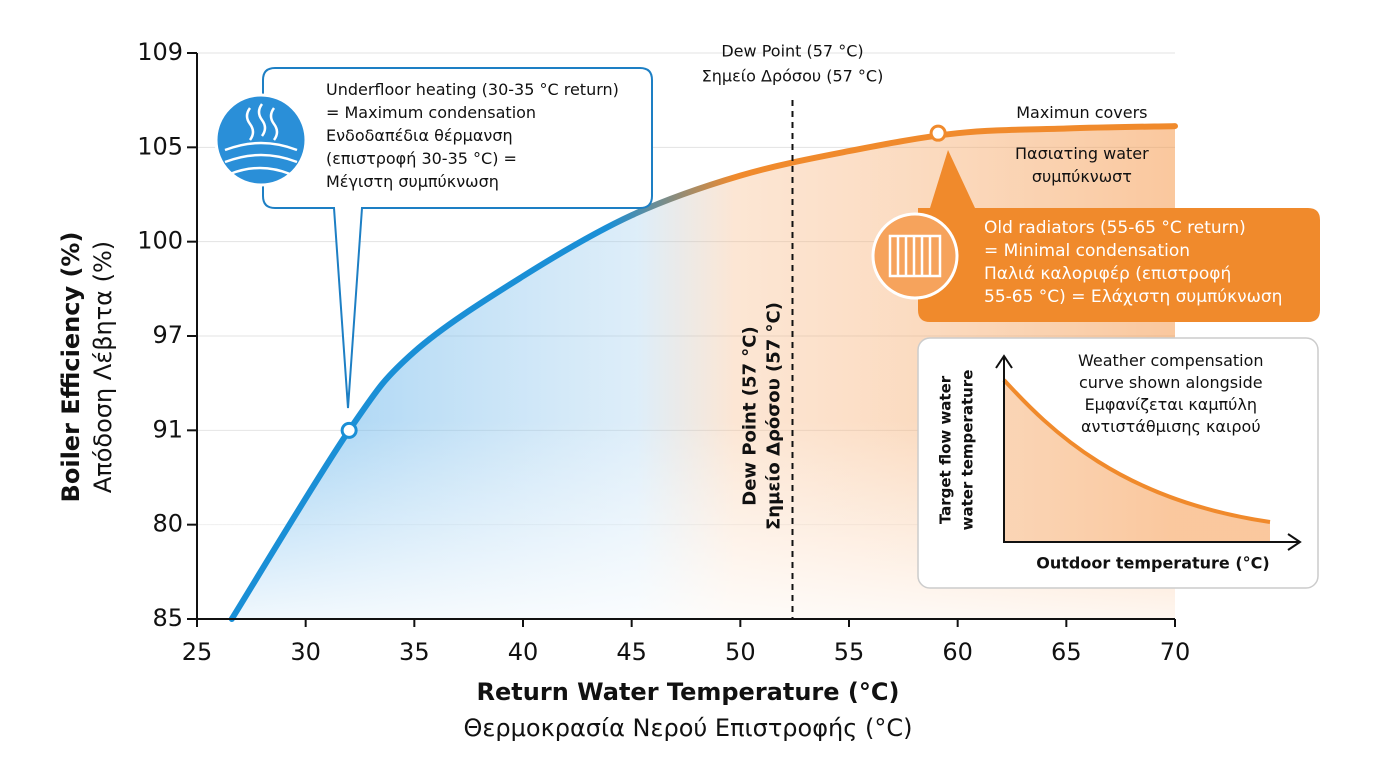 The width and height of the screenshot is (1376, 768). I want to click on x-tick-label: 25, so click(197, 652).